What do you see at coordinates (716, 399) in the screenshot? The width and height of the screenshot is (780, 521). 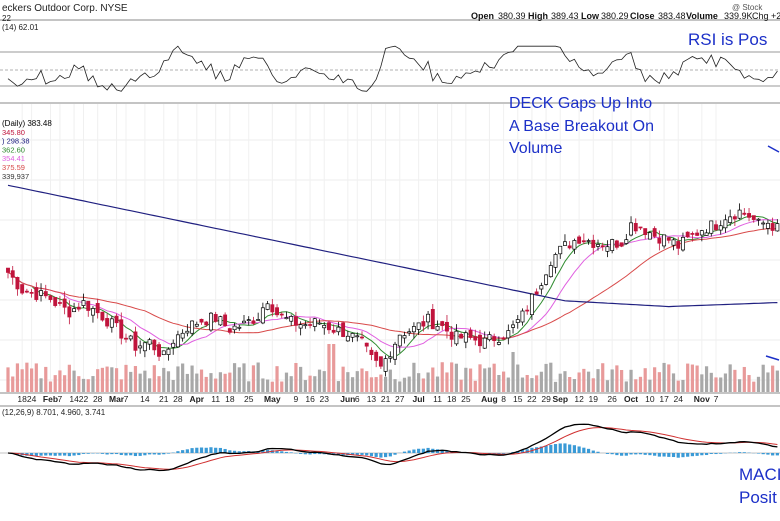 I see `x-tick-label: 7` at bounding box center [716, 399].